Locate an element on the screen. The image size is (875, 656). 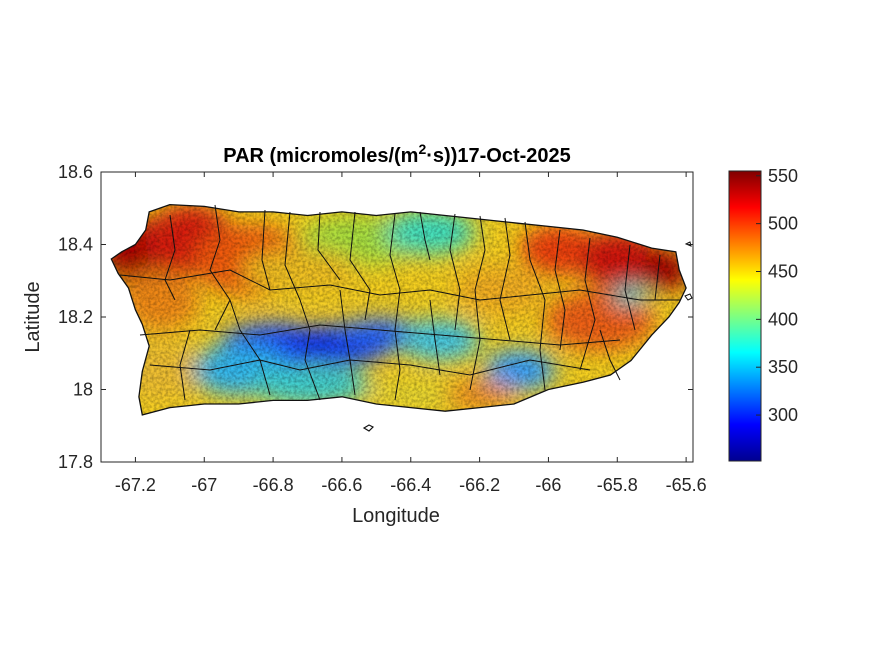
islet-caja-de-muerto is located at coordinates (368, 428).